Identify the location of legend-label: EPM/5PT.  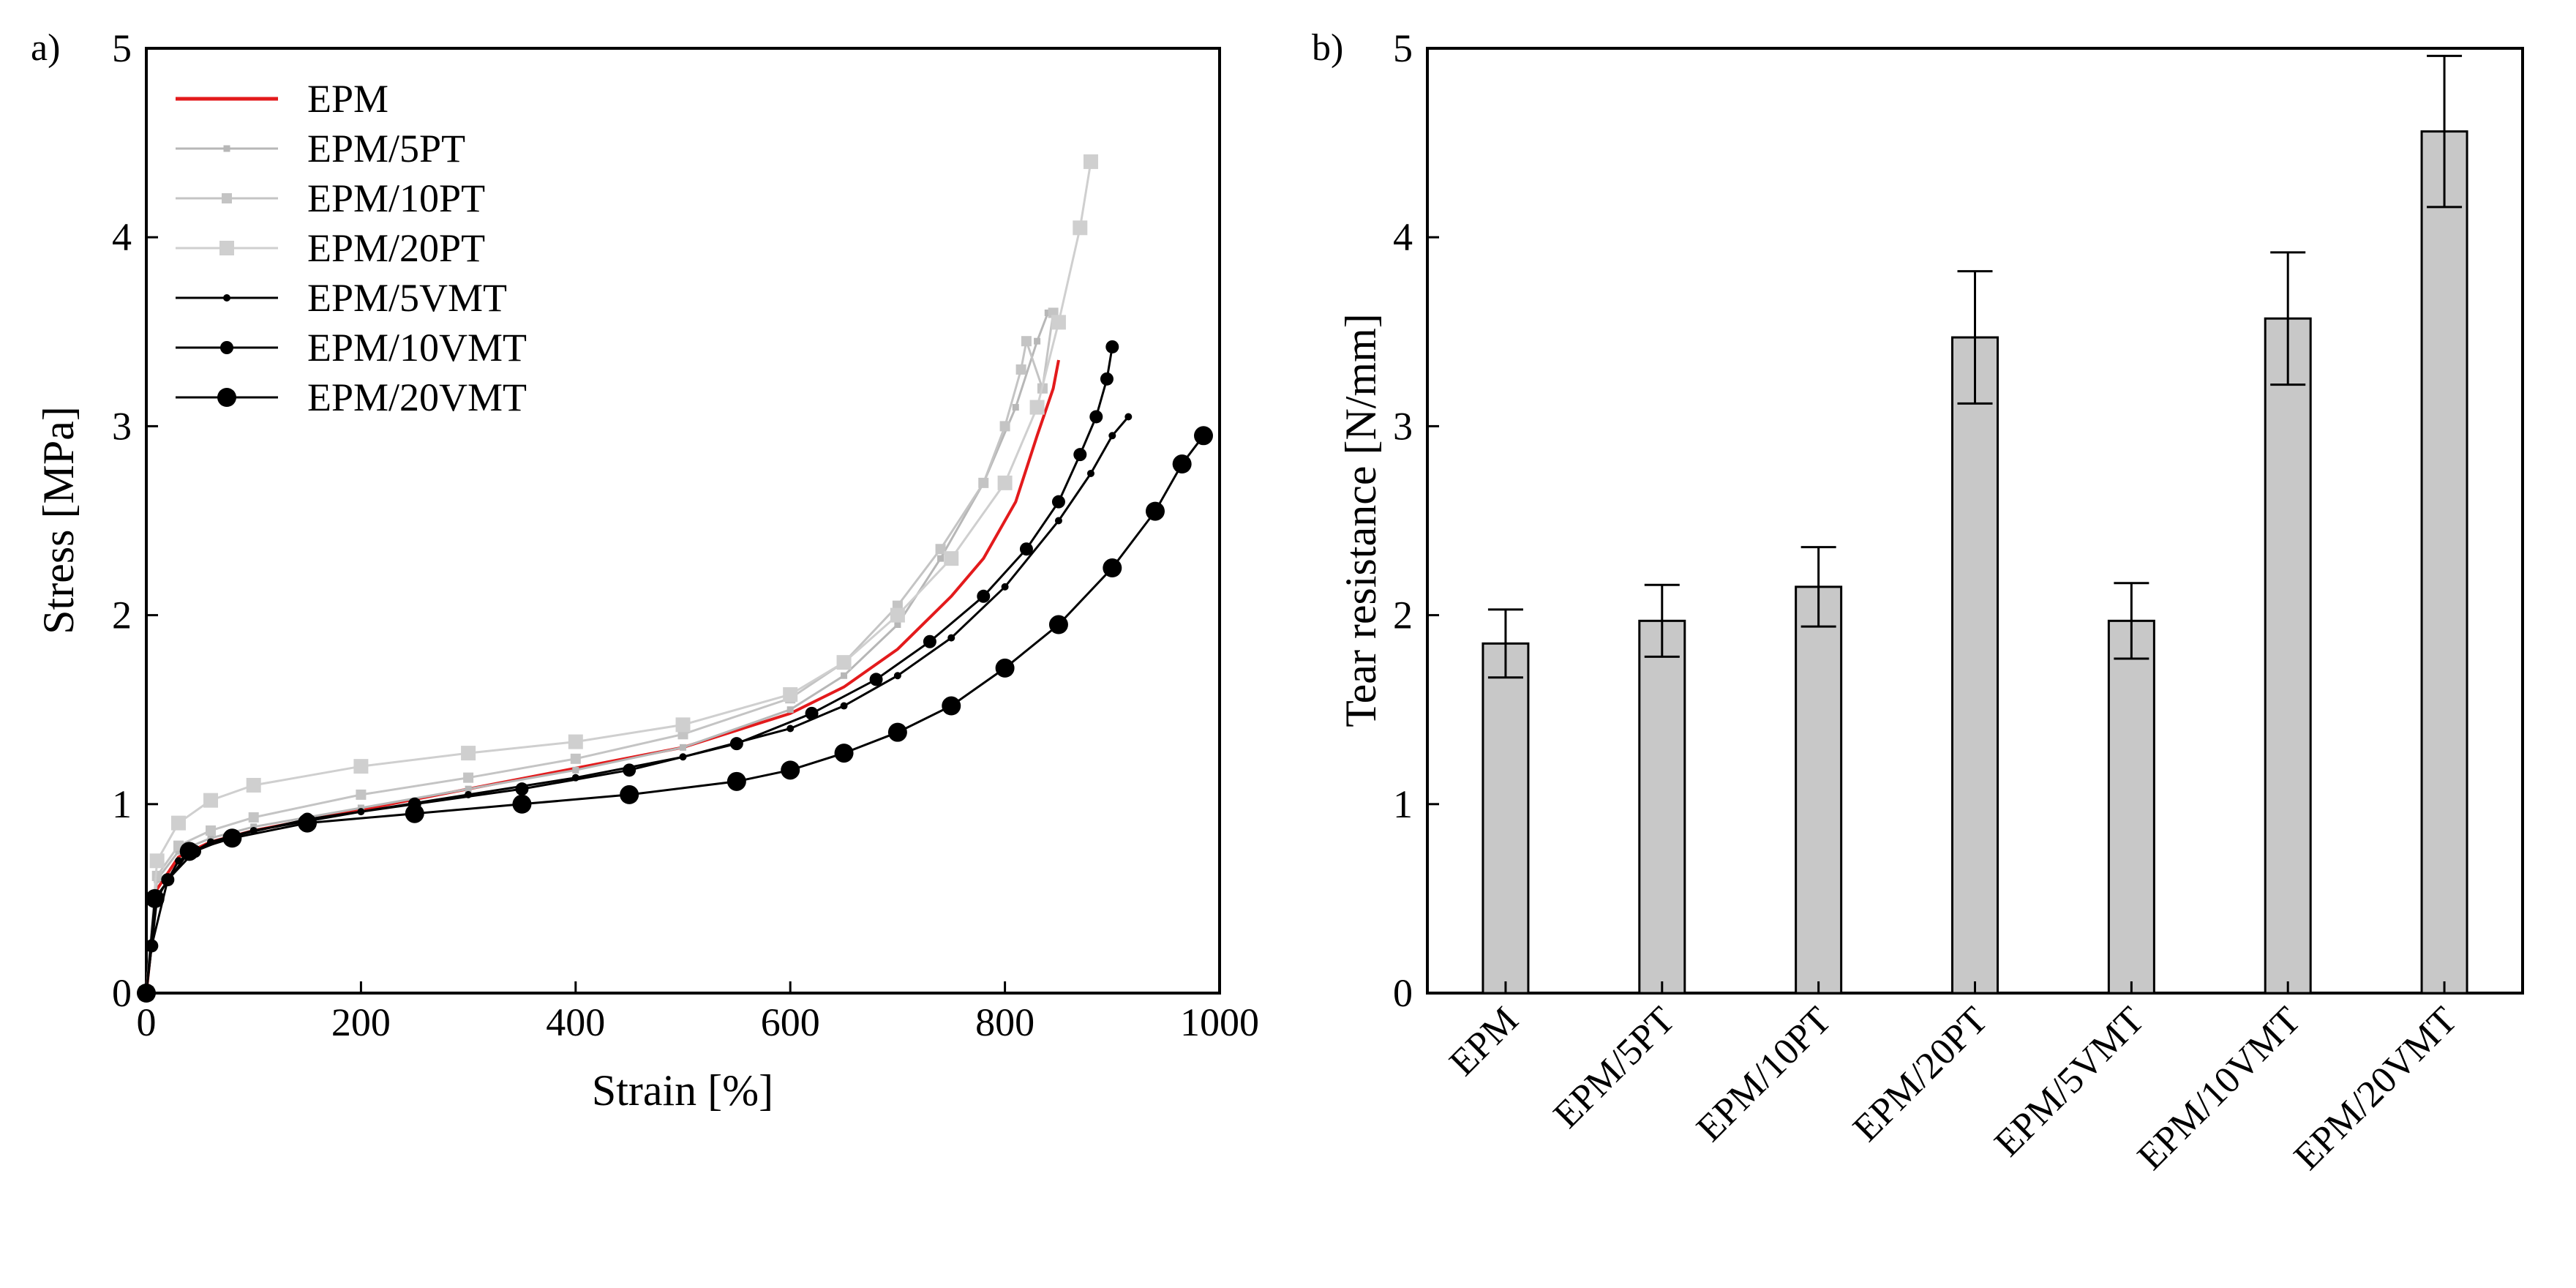
(386, 149).